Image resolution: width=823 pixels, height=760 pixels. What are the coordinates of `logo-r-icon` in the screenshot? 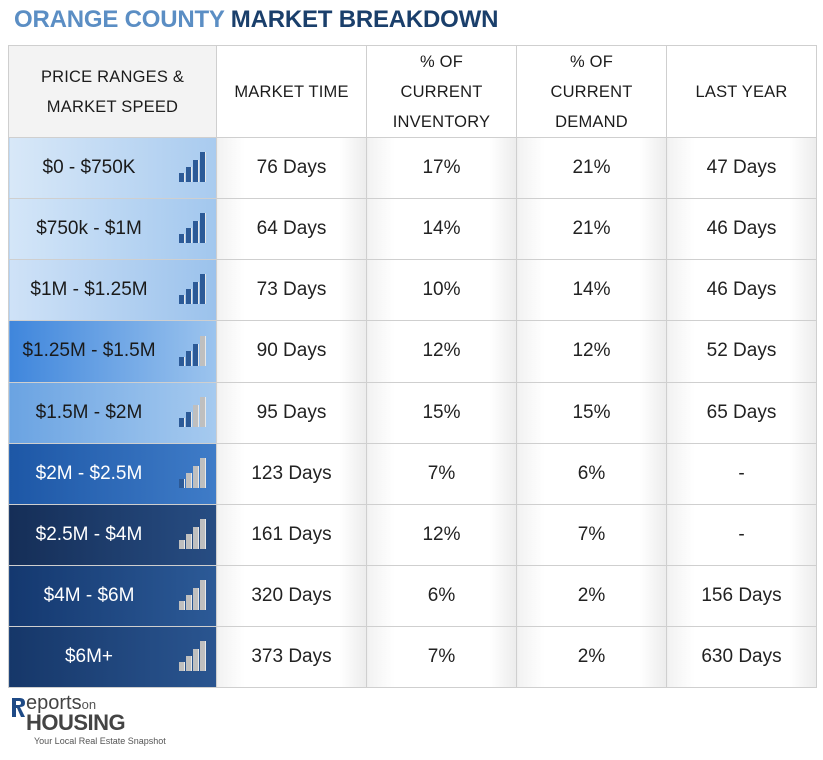 It's located at (18, 707).